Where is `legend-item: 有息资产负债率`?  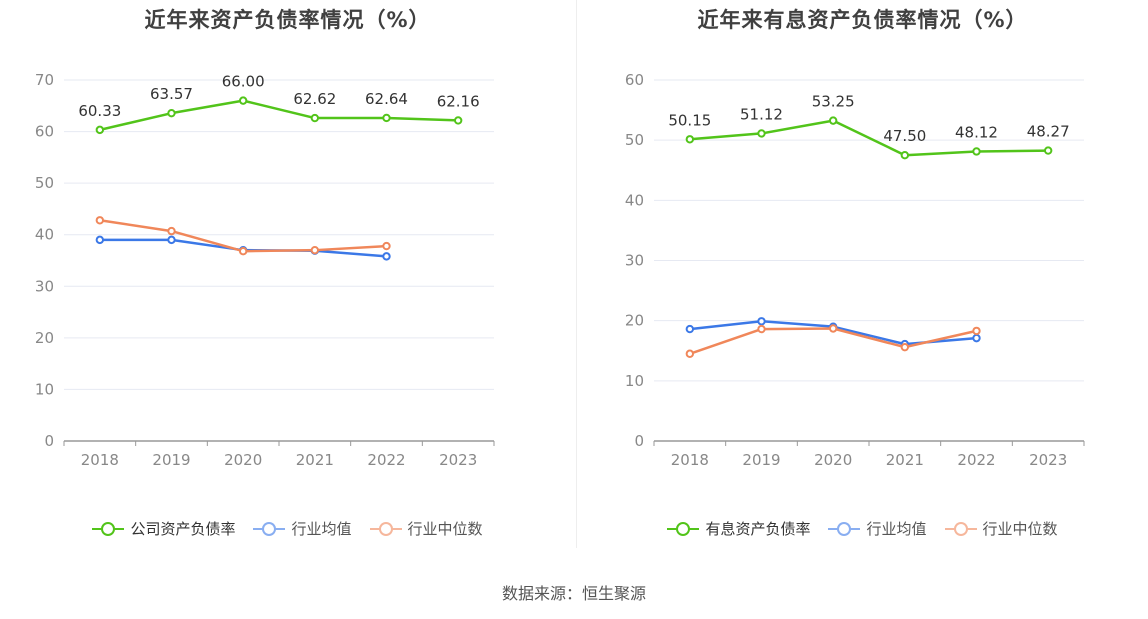 legend-item: 有息资产负债率 is located at coordinates (738, 528).